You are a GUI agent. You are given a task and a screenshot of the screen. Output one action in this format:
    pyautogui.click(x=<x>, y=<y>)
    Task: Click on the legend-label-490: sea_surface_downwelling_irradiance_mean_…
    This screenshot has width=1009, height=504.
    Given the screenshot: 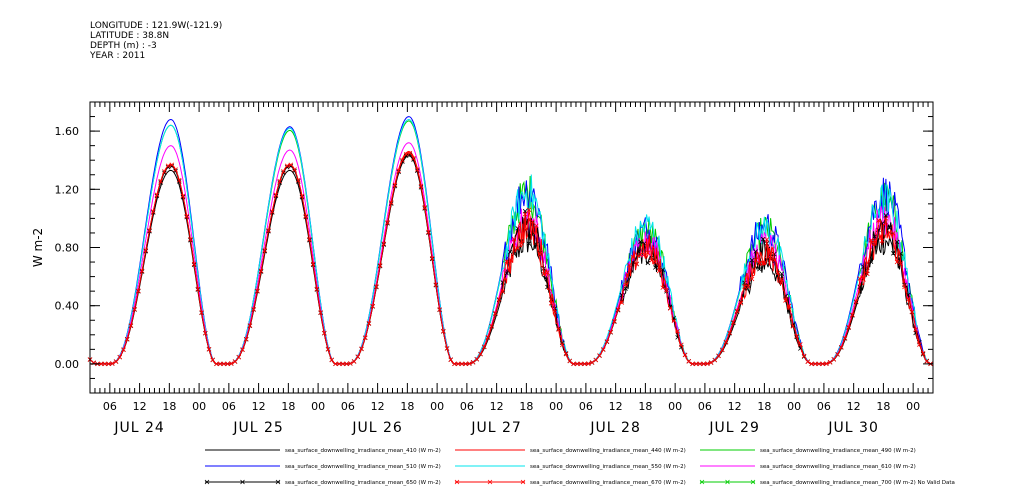 What is the action you would take?
    pyautogui.click(x=838, y=451)
    